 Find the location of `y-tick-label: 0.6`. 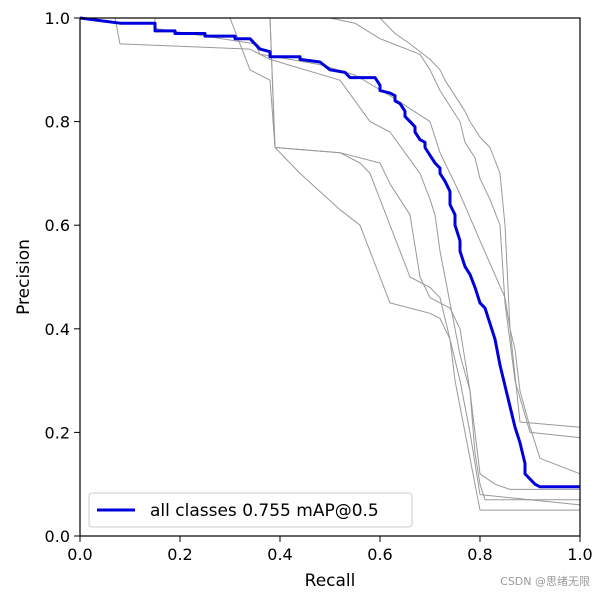

y-tick-label: 0.6 is located at coordinates (57, 225).